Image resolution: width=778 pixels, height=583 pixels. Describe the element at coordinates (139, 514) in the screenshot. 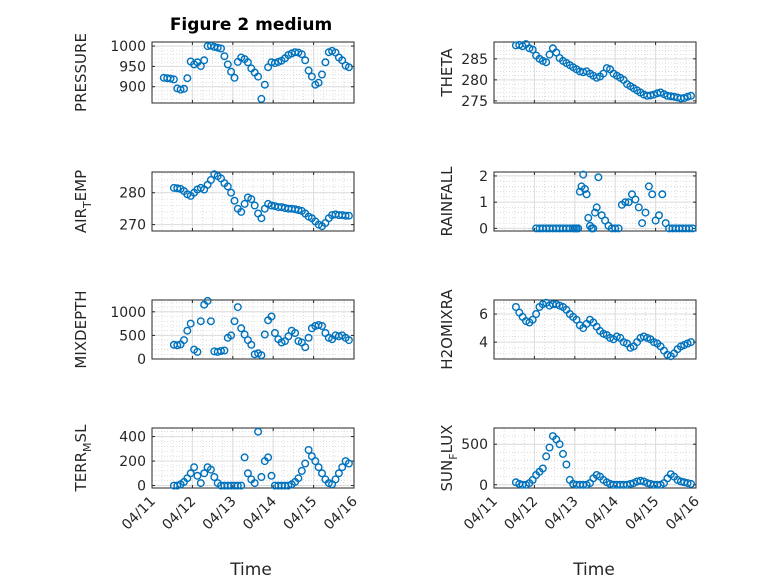

I see `x-tick-label: 04/11` at that location.